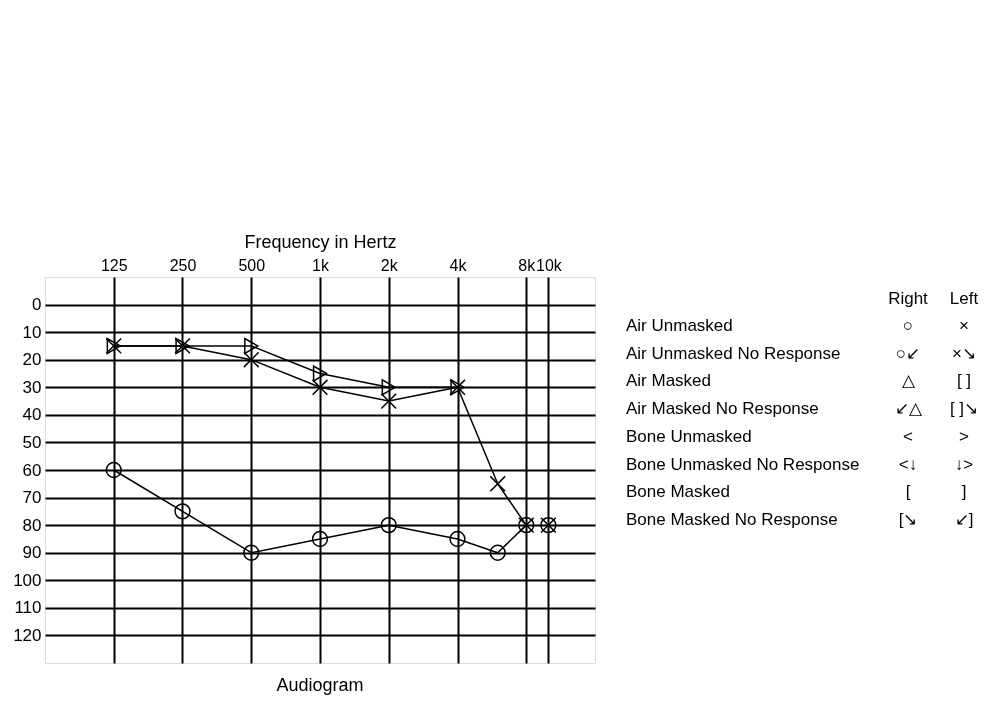 The width and height of the screenshot is (1004, 719). I want to click on y-tick-label: 90, so click(32, 553).